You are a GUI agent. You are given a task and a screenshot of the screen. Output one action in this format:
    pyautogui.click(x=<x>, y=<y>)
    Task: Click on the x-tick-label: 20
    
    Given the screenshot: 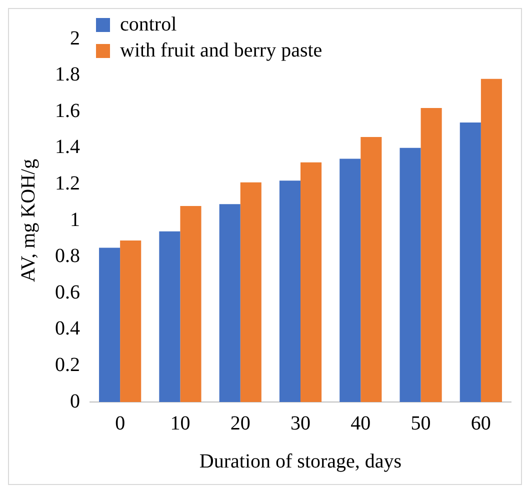 What is the action you would take?
    pyautogui.click(x=240, y=423)
    